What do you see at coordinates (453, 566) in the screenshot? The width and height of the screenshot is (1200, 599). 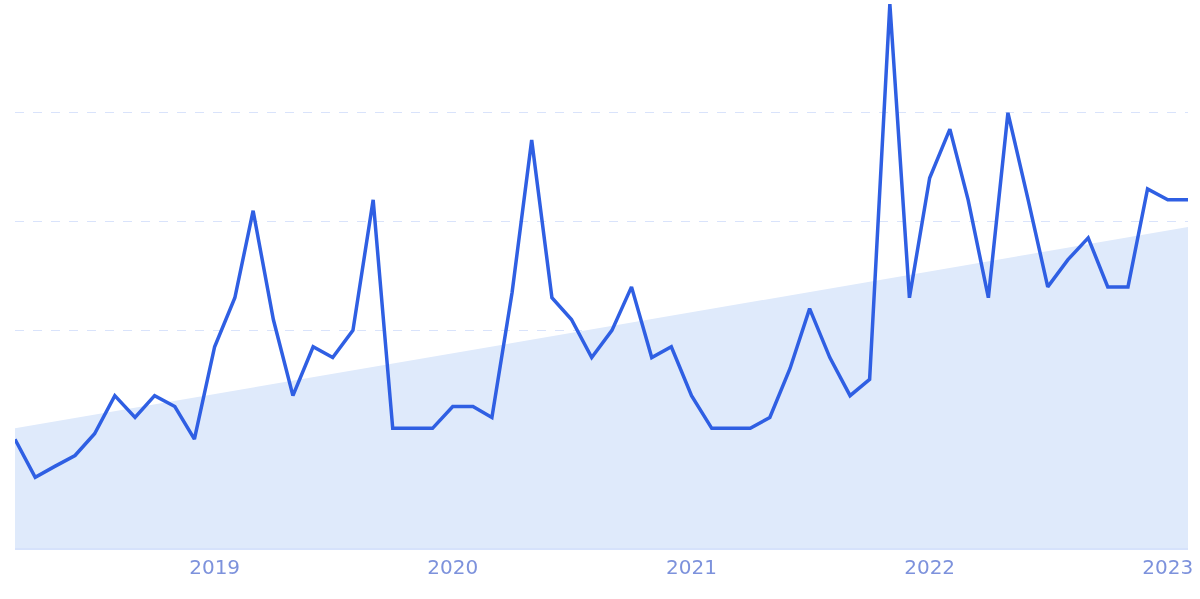 I see `x-tick-label: 2020` at bounding box center [453, 566].